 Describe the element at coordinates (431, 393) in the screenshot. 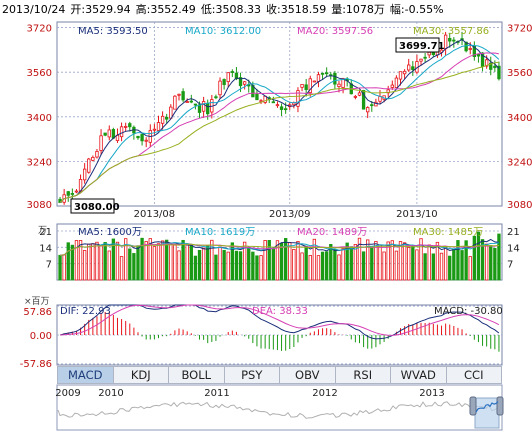

I see `overview-year-4: 2013` at that location.